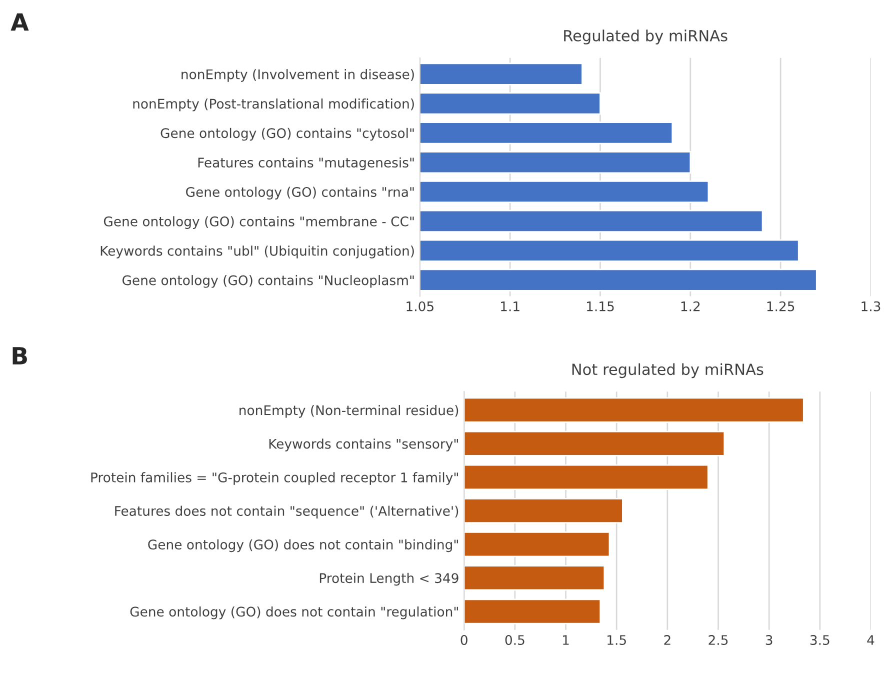  What do you see at coordinates (294, 613) in the screenshot?
I see `y-tick-label: Gene ontology (GO) does not contain "regulation"` at bounding box center [294, 613].